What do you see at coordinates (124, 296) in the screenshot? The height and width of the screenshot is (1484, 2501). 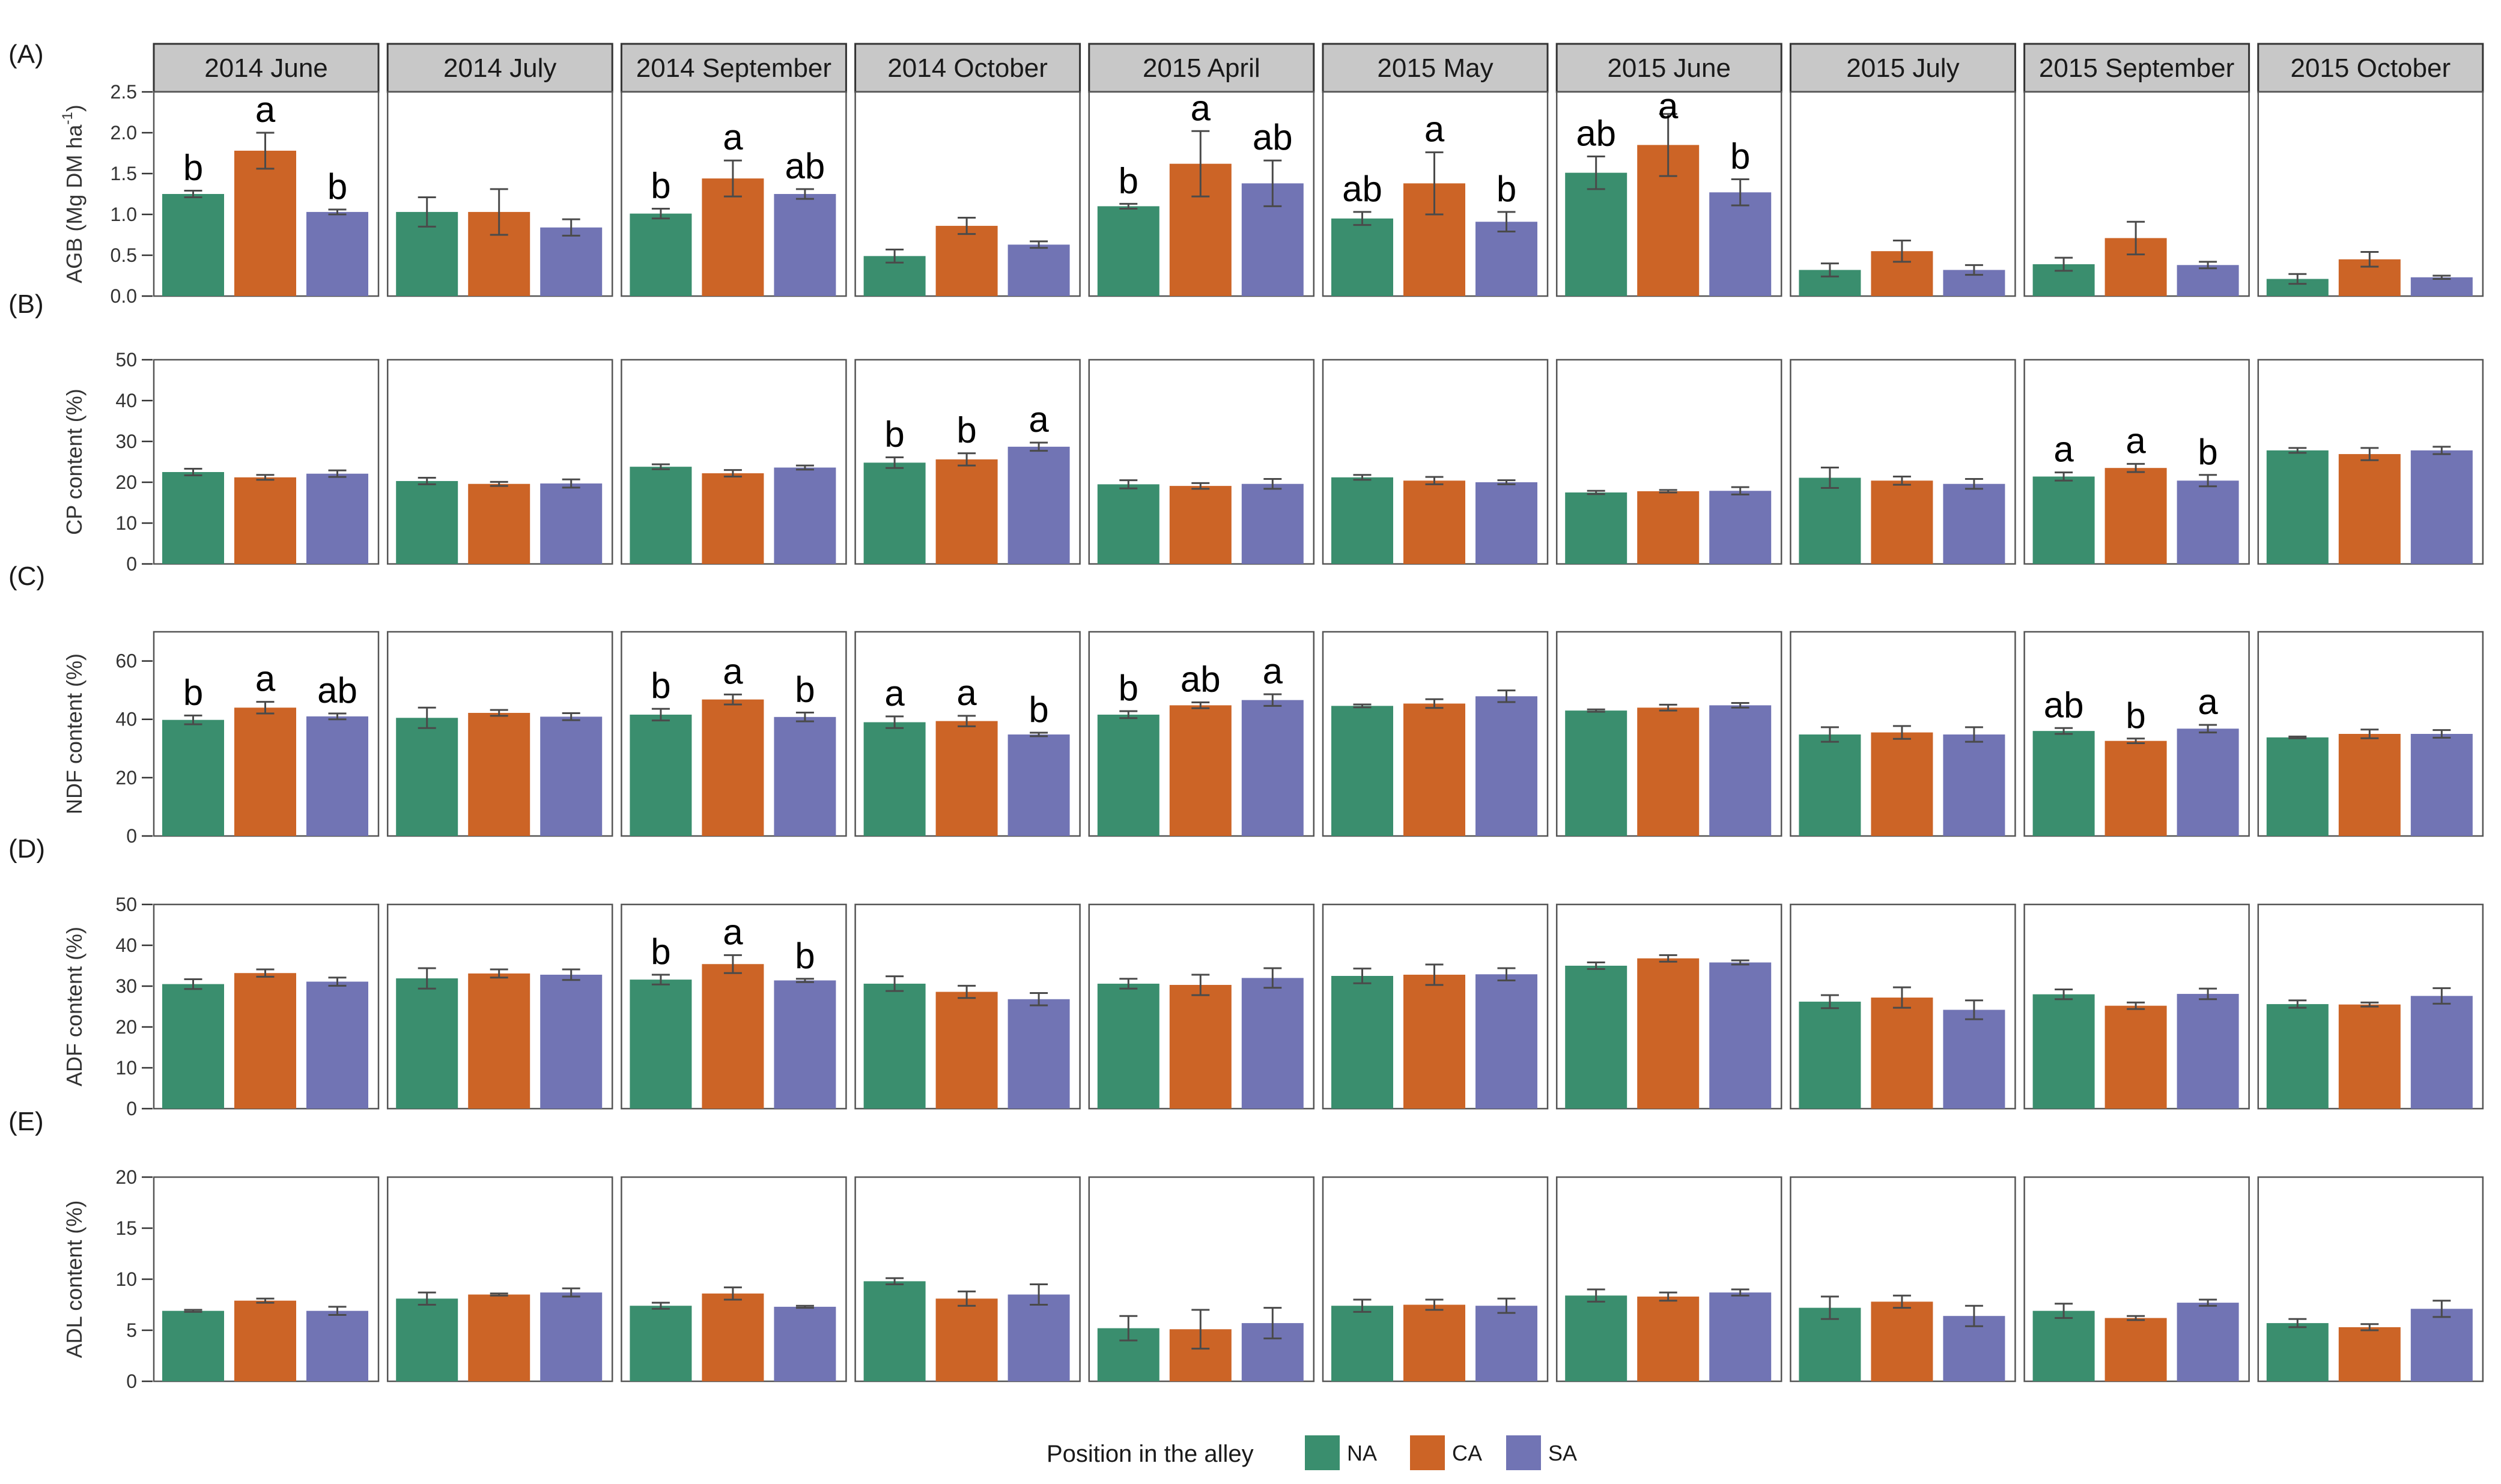 I see `y-tick-label: 0.0` at bounding box center [124, 296].